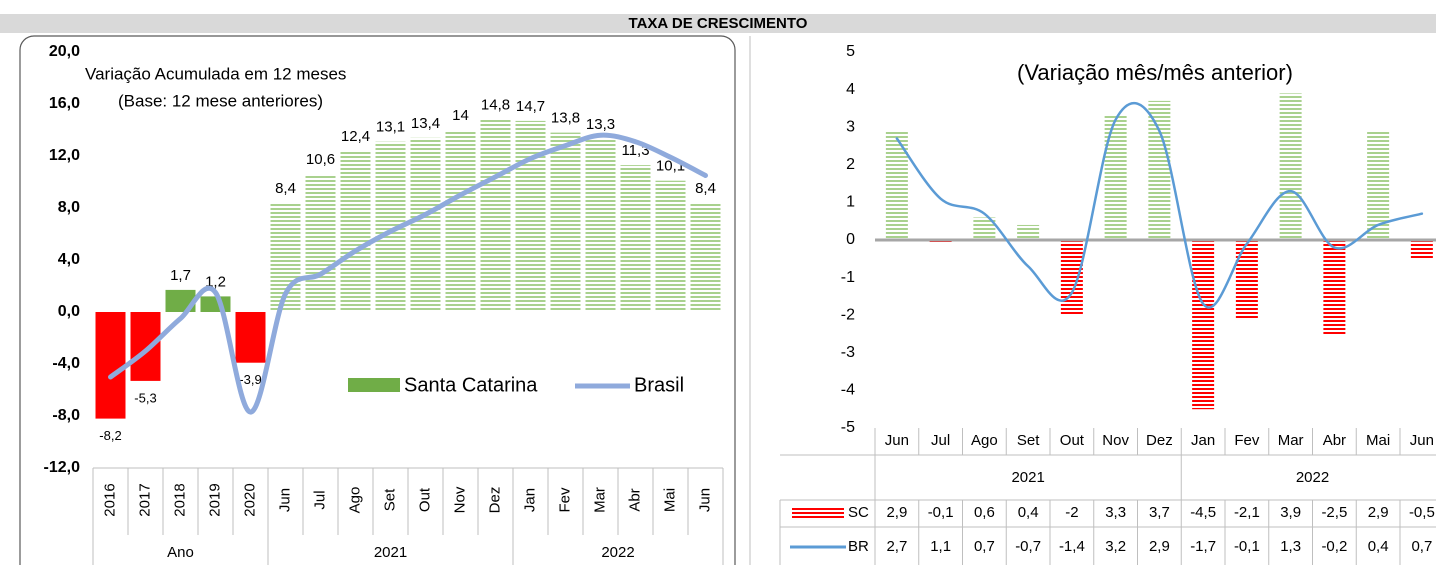 This screenshot has height=565, width=1436. I want to click on chart-title: Variação Acumulada em 12 meses, so click(215, 73).